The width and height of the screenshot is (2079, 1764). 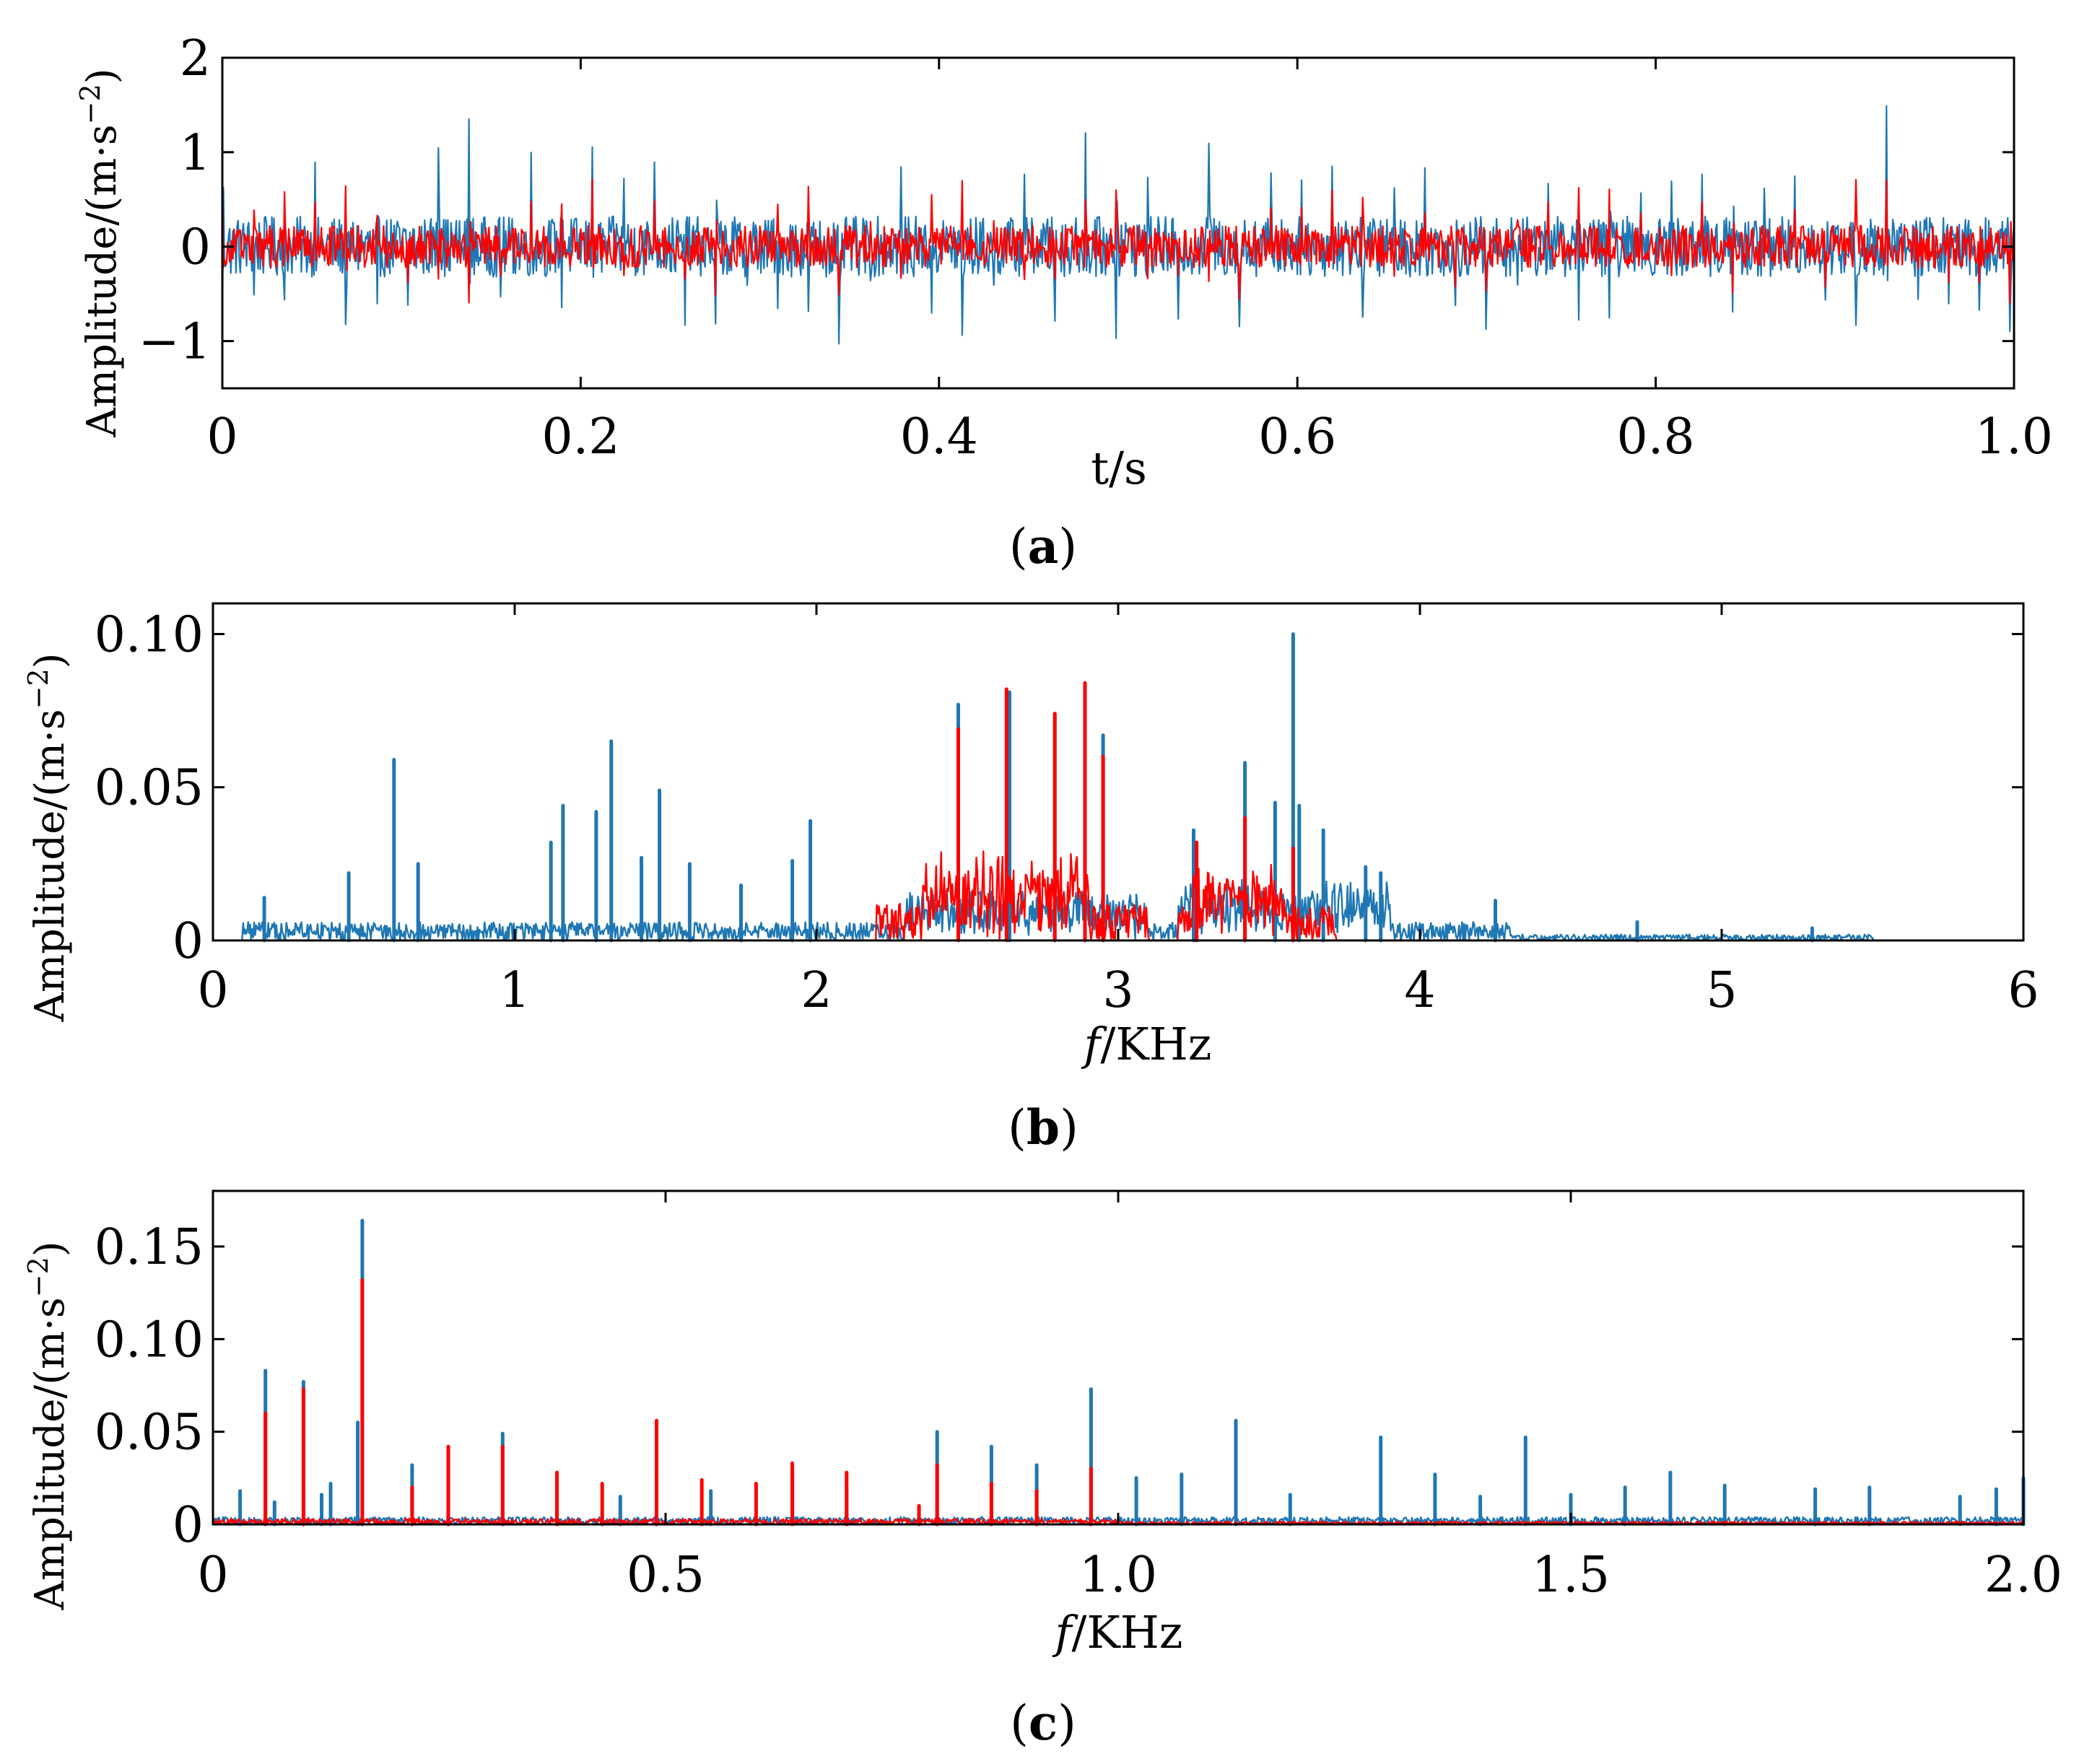 I want to click on x-tick-label: 2, so click(x=817, y=990).